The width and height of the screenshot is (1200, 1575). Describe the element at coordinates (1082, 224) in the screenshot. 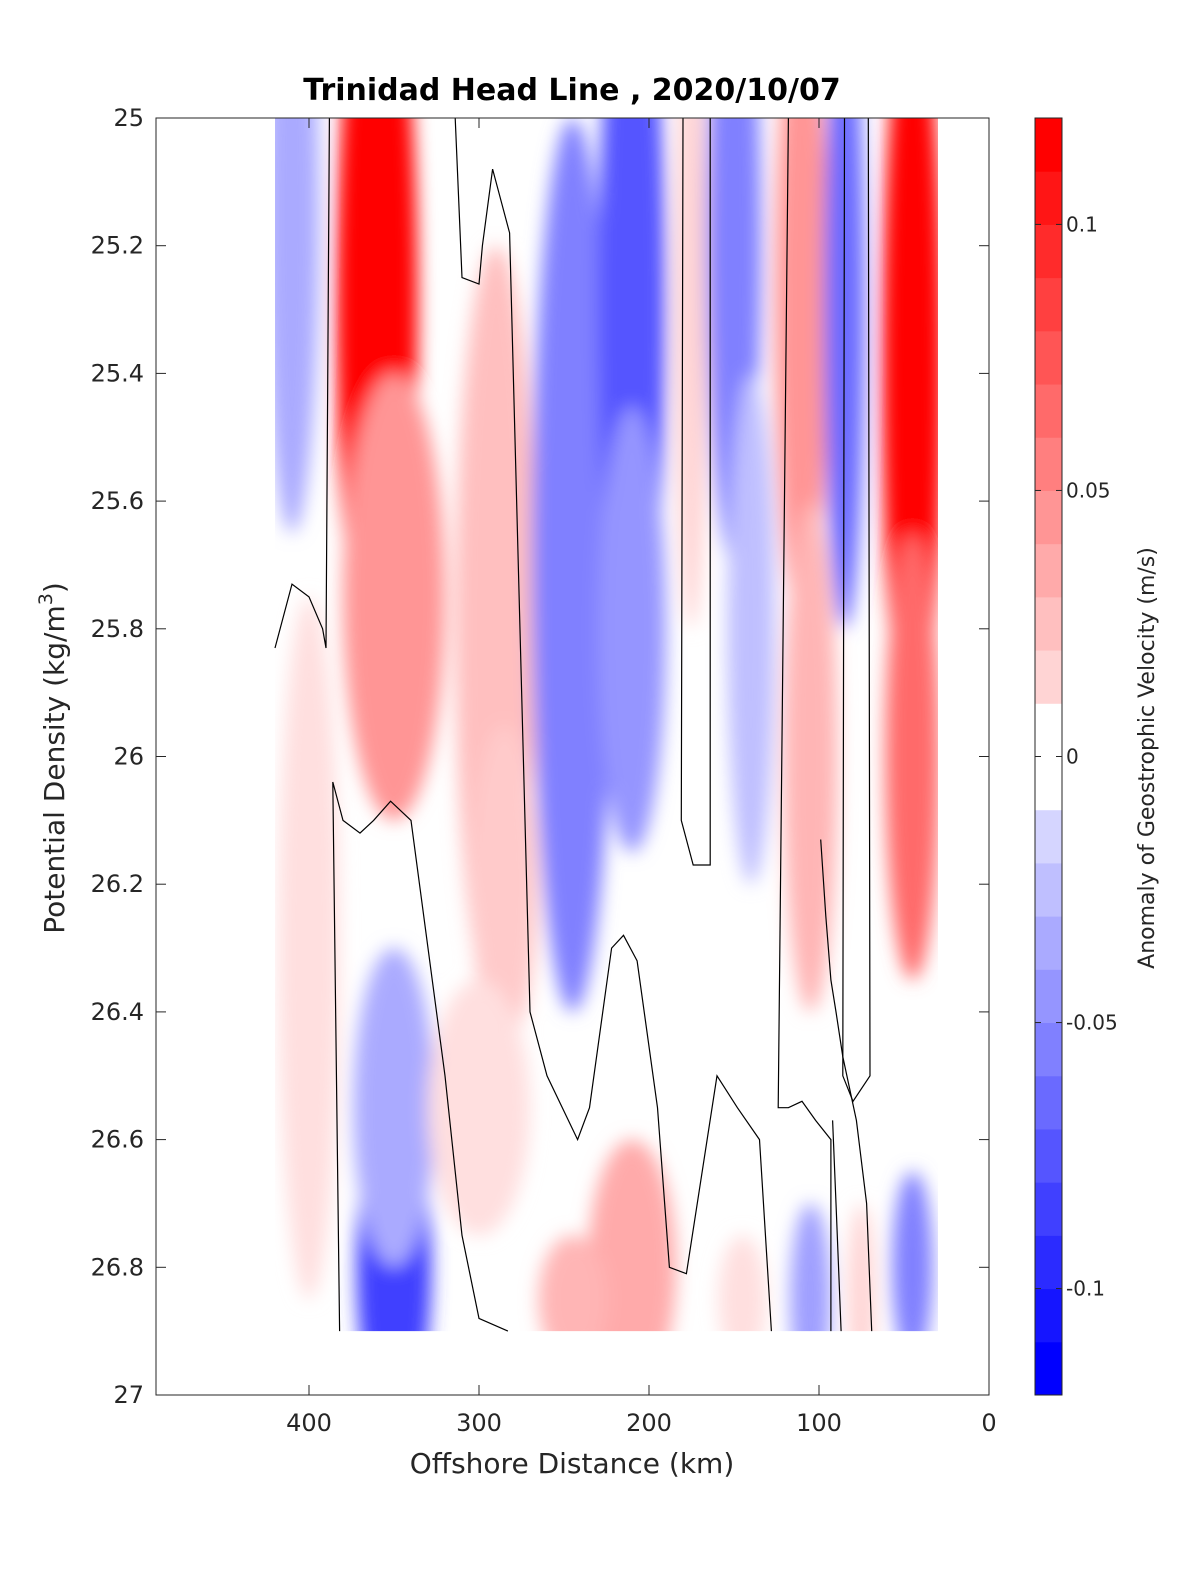

I see `colorbar-tick-label: 0.1` at that location.